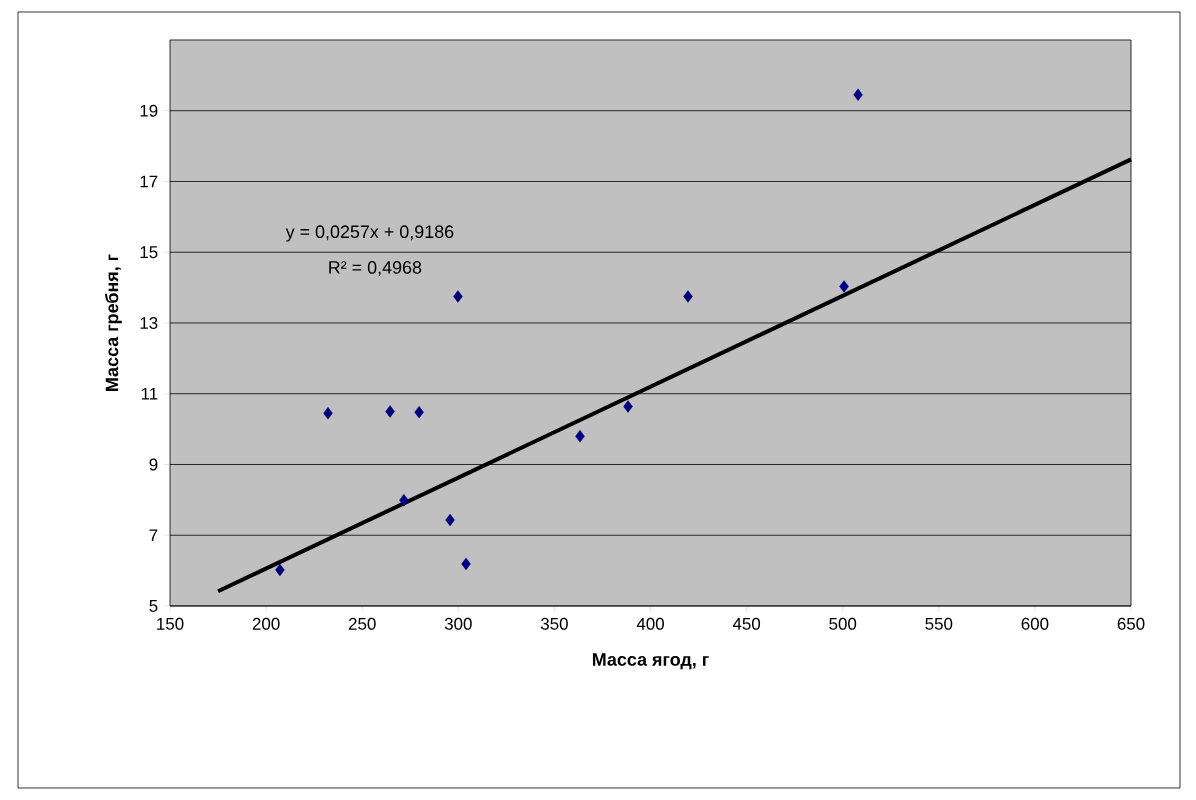 The height and width of the screenshot is (800, 1196). Describe the element at coordinates (746, 623) in the screenshot. I see `x-tick-label: 450` at that location.